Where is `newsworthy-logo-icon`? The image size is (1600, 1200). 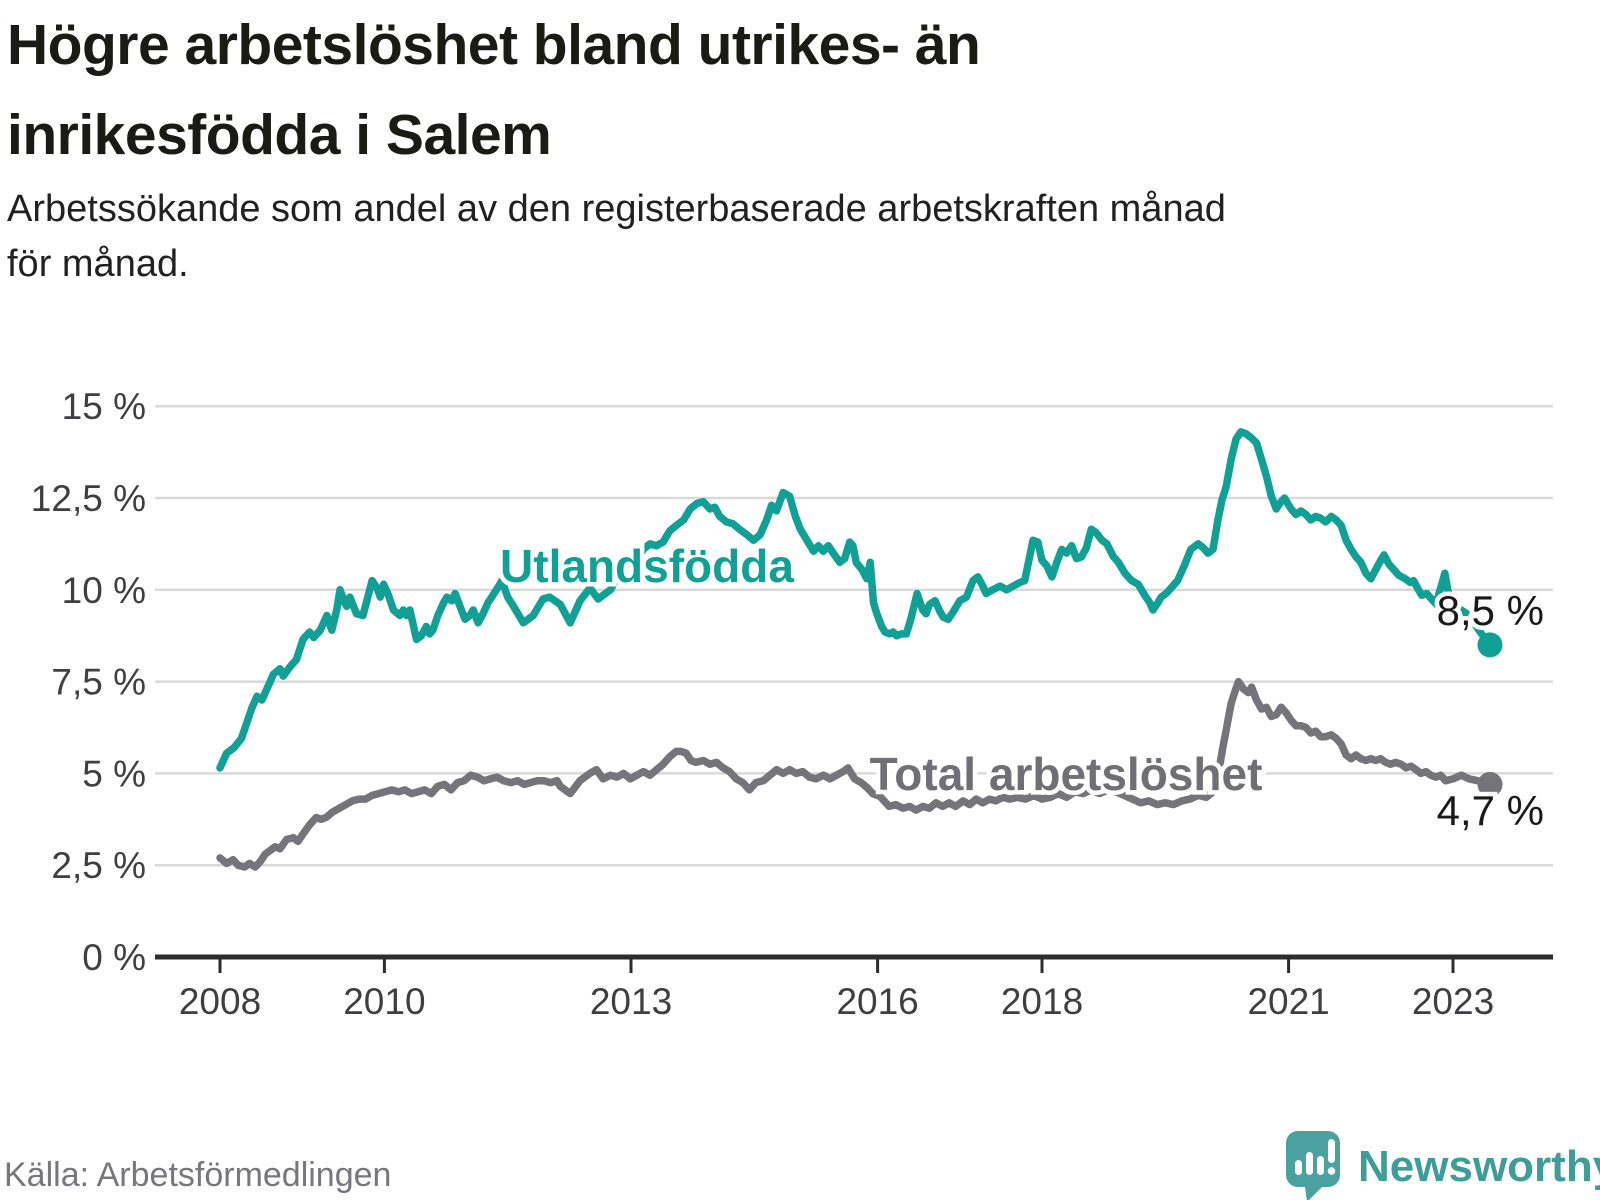 newsworthy-logo-icon is located at coordinates (1313, 1165).